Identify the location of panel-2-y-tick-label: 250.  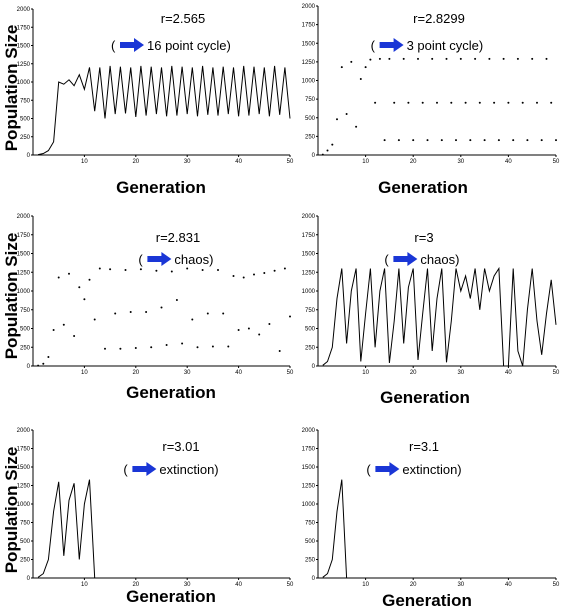
(310, 137).